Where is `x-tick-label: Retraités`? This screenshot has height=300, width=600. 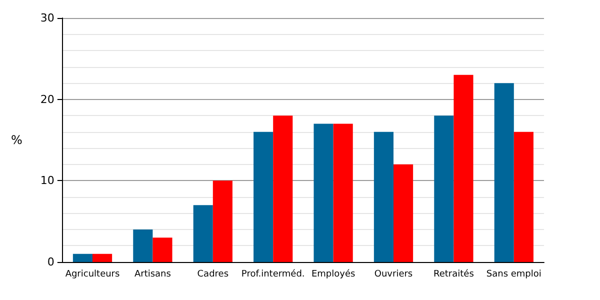 x-tick-label: Retraités is located at coordinates (454, 274).